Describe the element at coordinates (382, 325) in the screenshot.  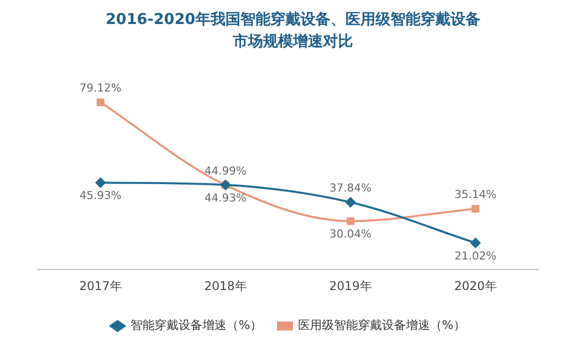
I see `legend-label: 医用级智能穿戴设备增速（%）` at that location.